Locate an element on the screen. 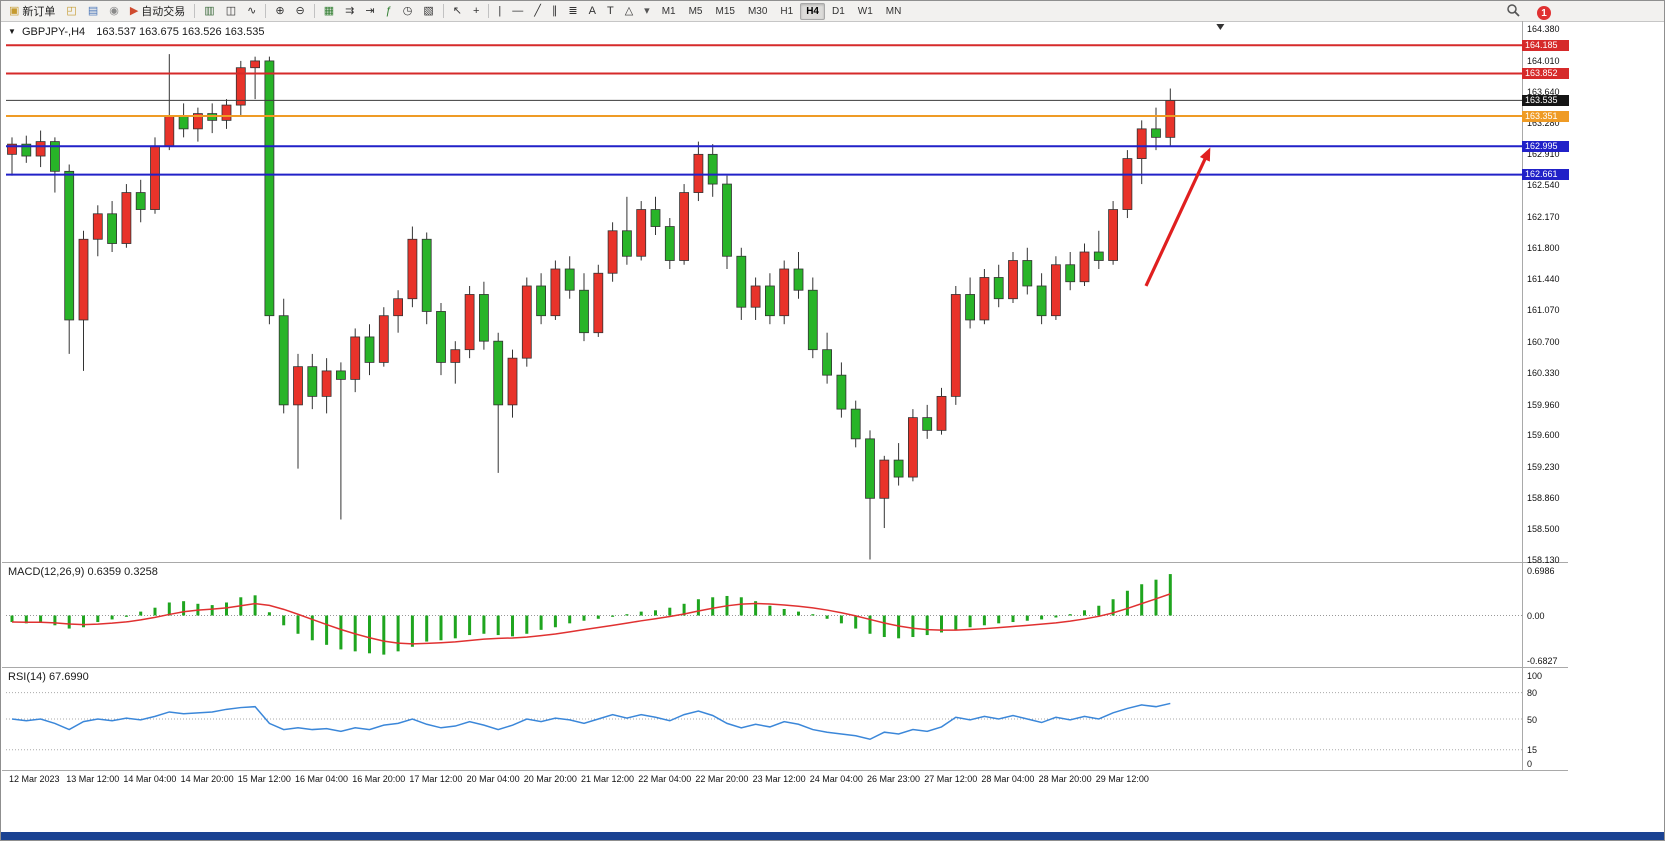 Image resolution: width=1665 pixels, height=841 pixels. tile-windows-icon: ▦ is located at coordinates (329, 11).